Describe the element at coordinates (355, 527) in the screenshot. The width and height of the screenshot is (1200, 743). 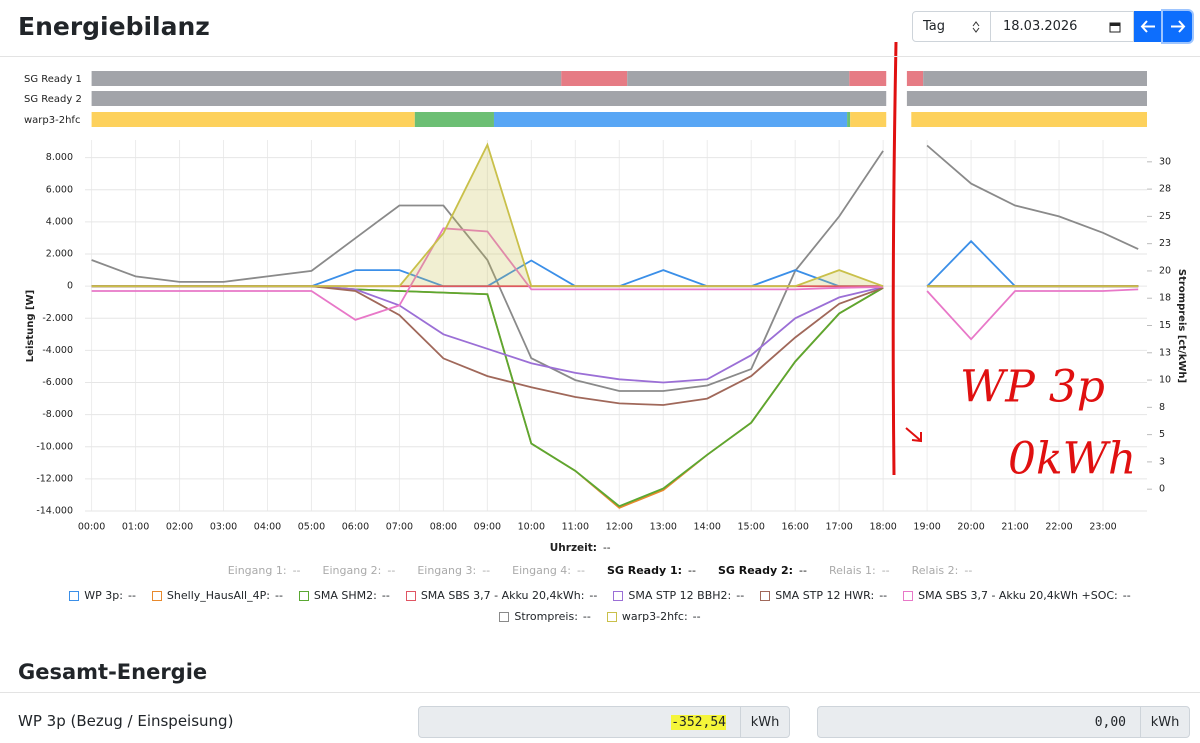
I see `x-tick-label: 06:00` at that location.